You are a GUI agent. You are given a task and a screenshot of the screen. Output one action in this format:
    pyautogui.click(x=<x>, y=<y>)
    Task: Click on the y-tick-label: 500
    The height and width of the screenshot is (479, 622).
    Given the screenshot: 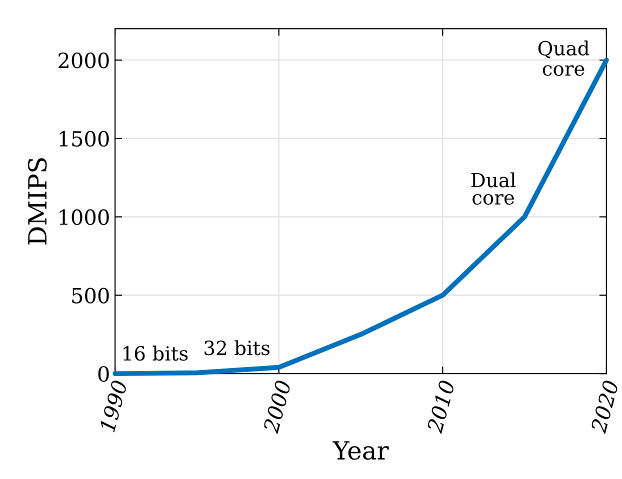 What is the action you would take?
    pyautogui.click(x=90, y=296)
    